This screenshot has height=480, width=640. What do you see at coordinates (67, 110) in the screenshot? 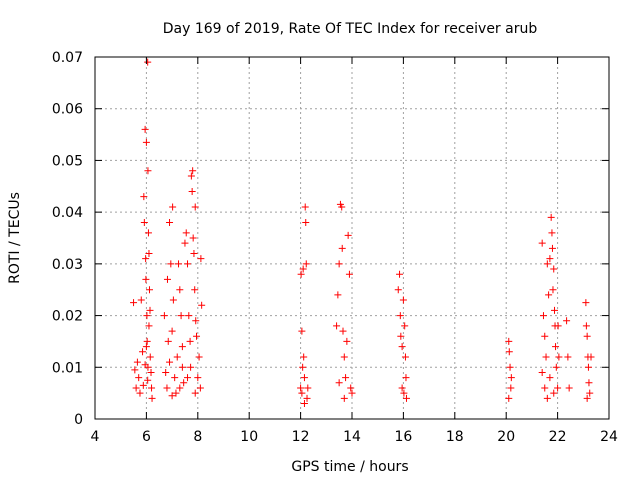
I see `y-tick-label: 0.06` at bounding box center [67, 110].